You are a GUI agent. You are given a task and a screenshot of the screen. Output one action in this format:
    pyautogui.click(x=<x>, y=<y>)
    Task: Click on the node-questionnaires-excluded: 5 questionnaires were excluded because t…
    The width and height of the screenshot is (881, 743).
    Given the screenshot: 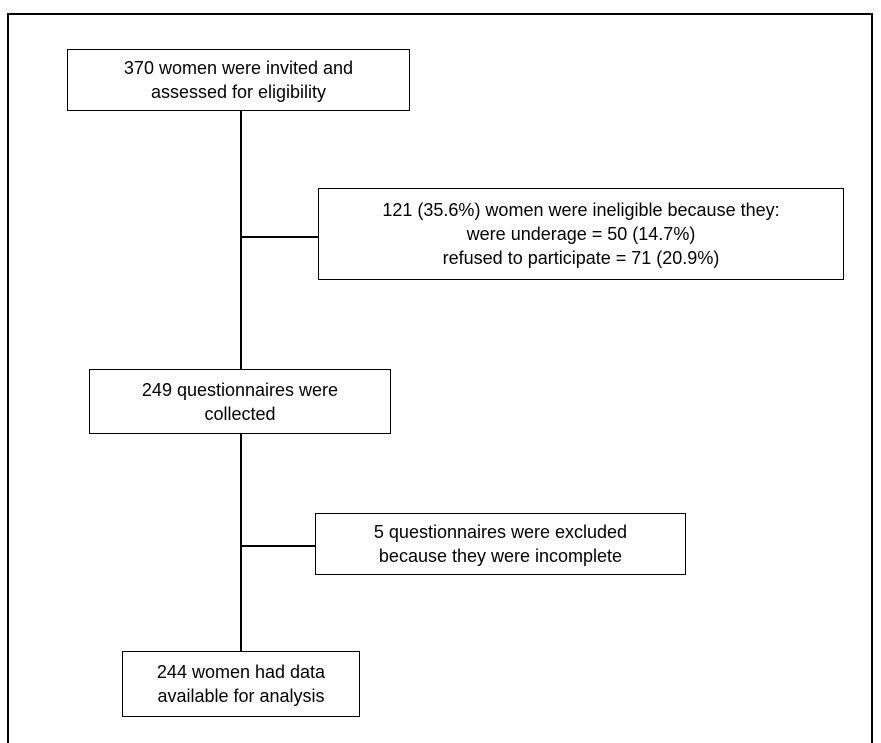 What is the action you would take?
    pyautogui.click(x=500, y=544)
    